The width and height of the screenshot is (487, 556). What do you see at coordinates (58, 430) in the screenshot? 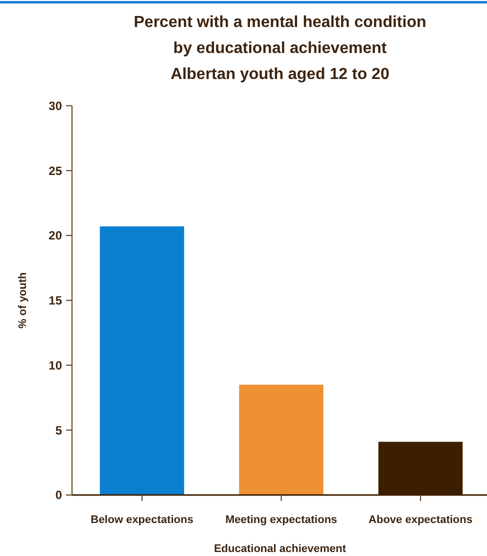
I see `y-tick-label: 5` at bounding box center [58, 430].